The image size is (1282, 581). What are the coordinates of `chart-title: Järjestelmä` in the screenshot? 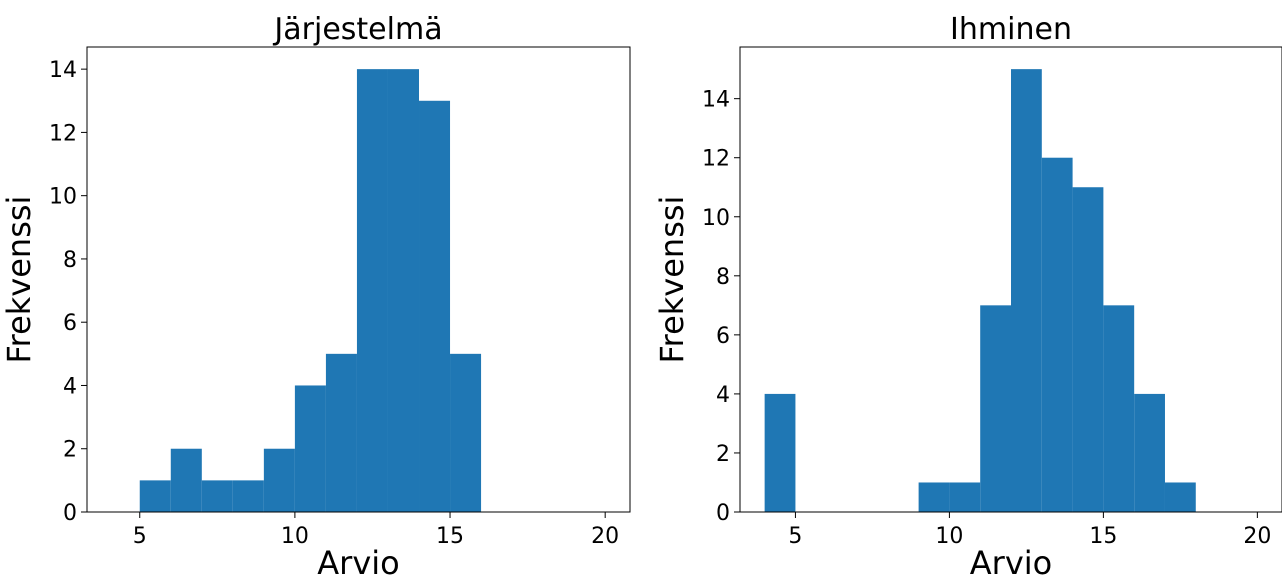 It's located at (357, 29).